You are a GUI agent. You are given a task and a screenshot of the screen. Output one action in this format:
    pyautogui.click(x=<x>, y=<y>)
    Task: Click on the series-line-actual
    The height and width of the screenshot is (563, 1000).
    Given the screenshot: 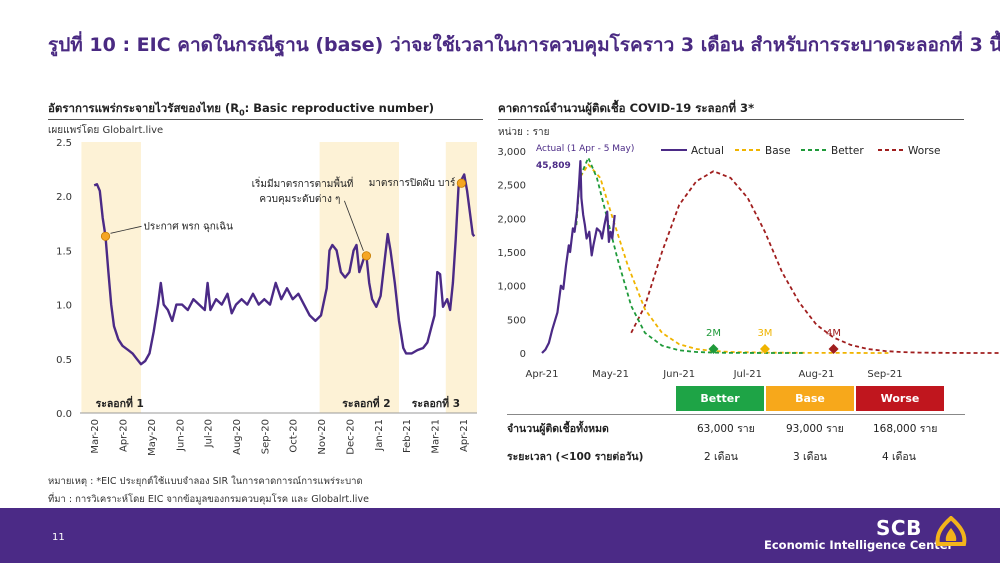 What is the action you would take?
    pyautogui.click(x=578, y=257)
    